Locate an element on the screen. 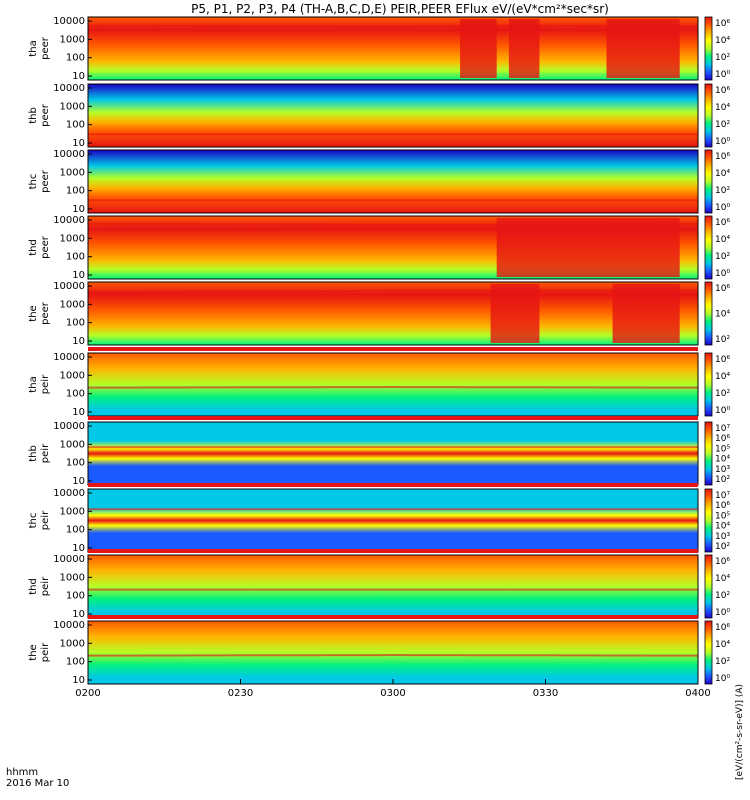 This screenshot has width=750, height=800. panel-the-peir: 10 100 1000 10000 the peir 10⁶ 10⁴ 10² 10⁰ is located at coordinates (379, 650).